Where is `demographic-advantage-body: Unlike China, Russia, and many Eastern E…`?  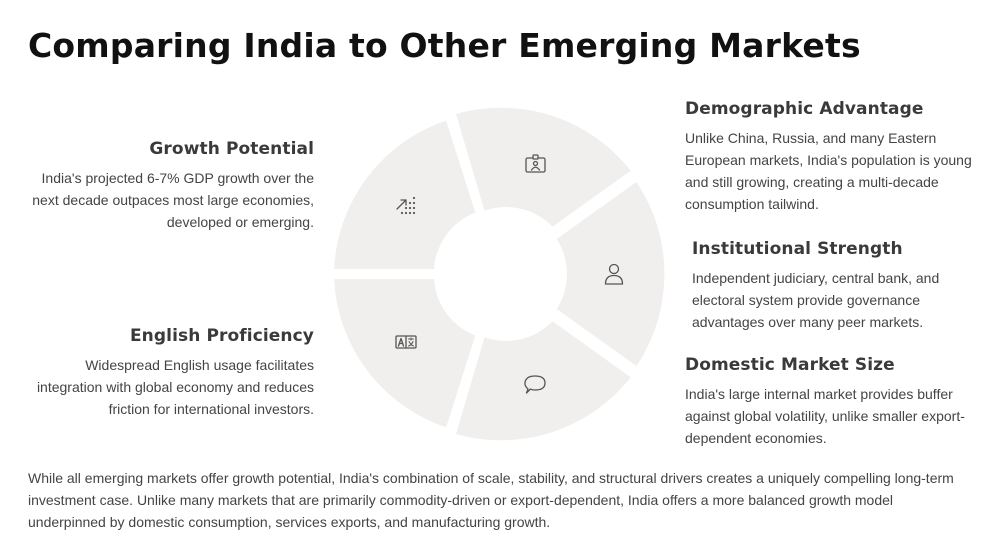 demographic-advantage-body: Unlike China, Russia, and many Eastern E… is located at coordinates (828, 171).